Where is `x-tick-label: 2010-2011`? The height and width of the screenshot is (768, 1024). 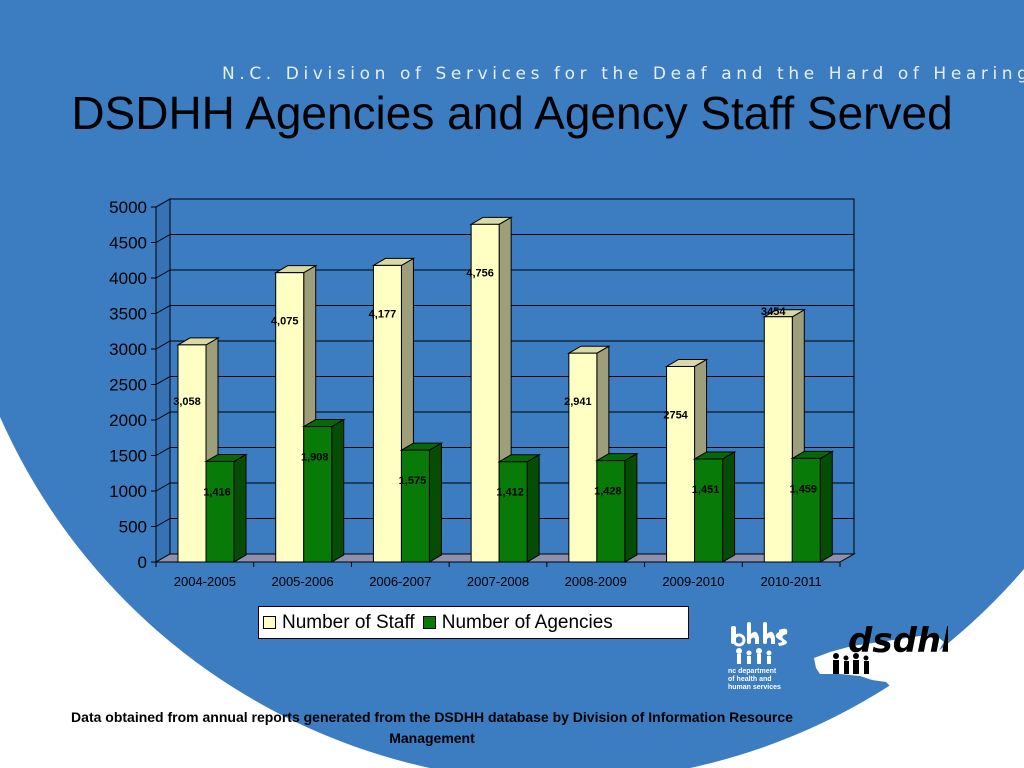 x-tick-label: 2010-2011 is located at coordinates (791, 581).